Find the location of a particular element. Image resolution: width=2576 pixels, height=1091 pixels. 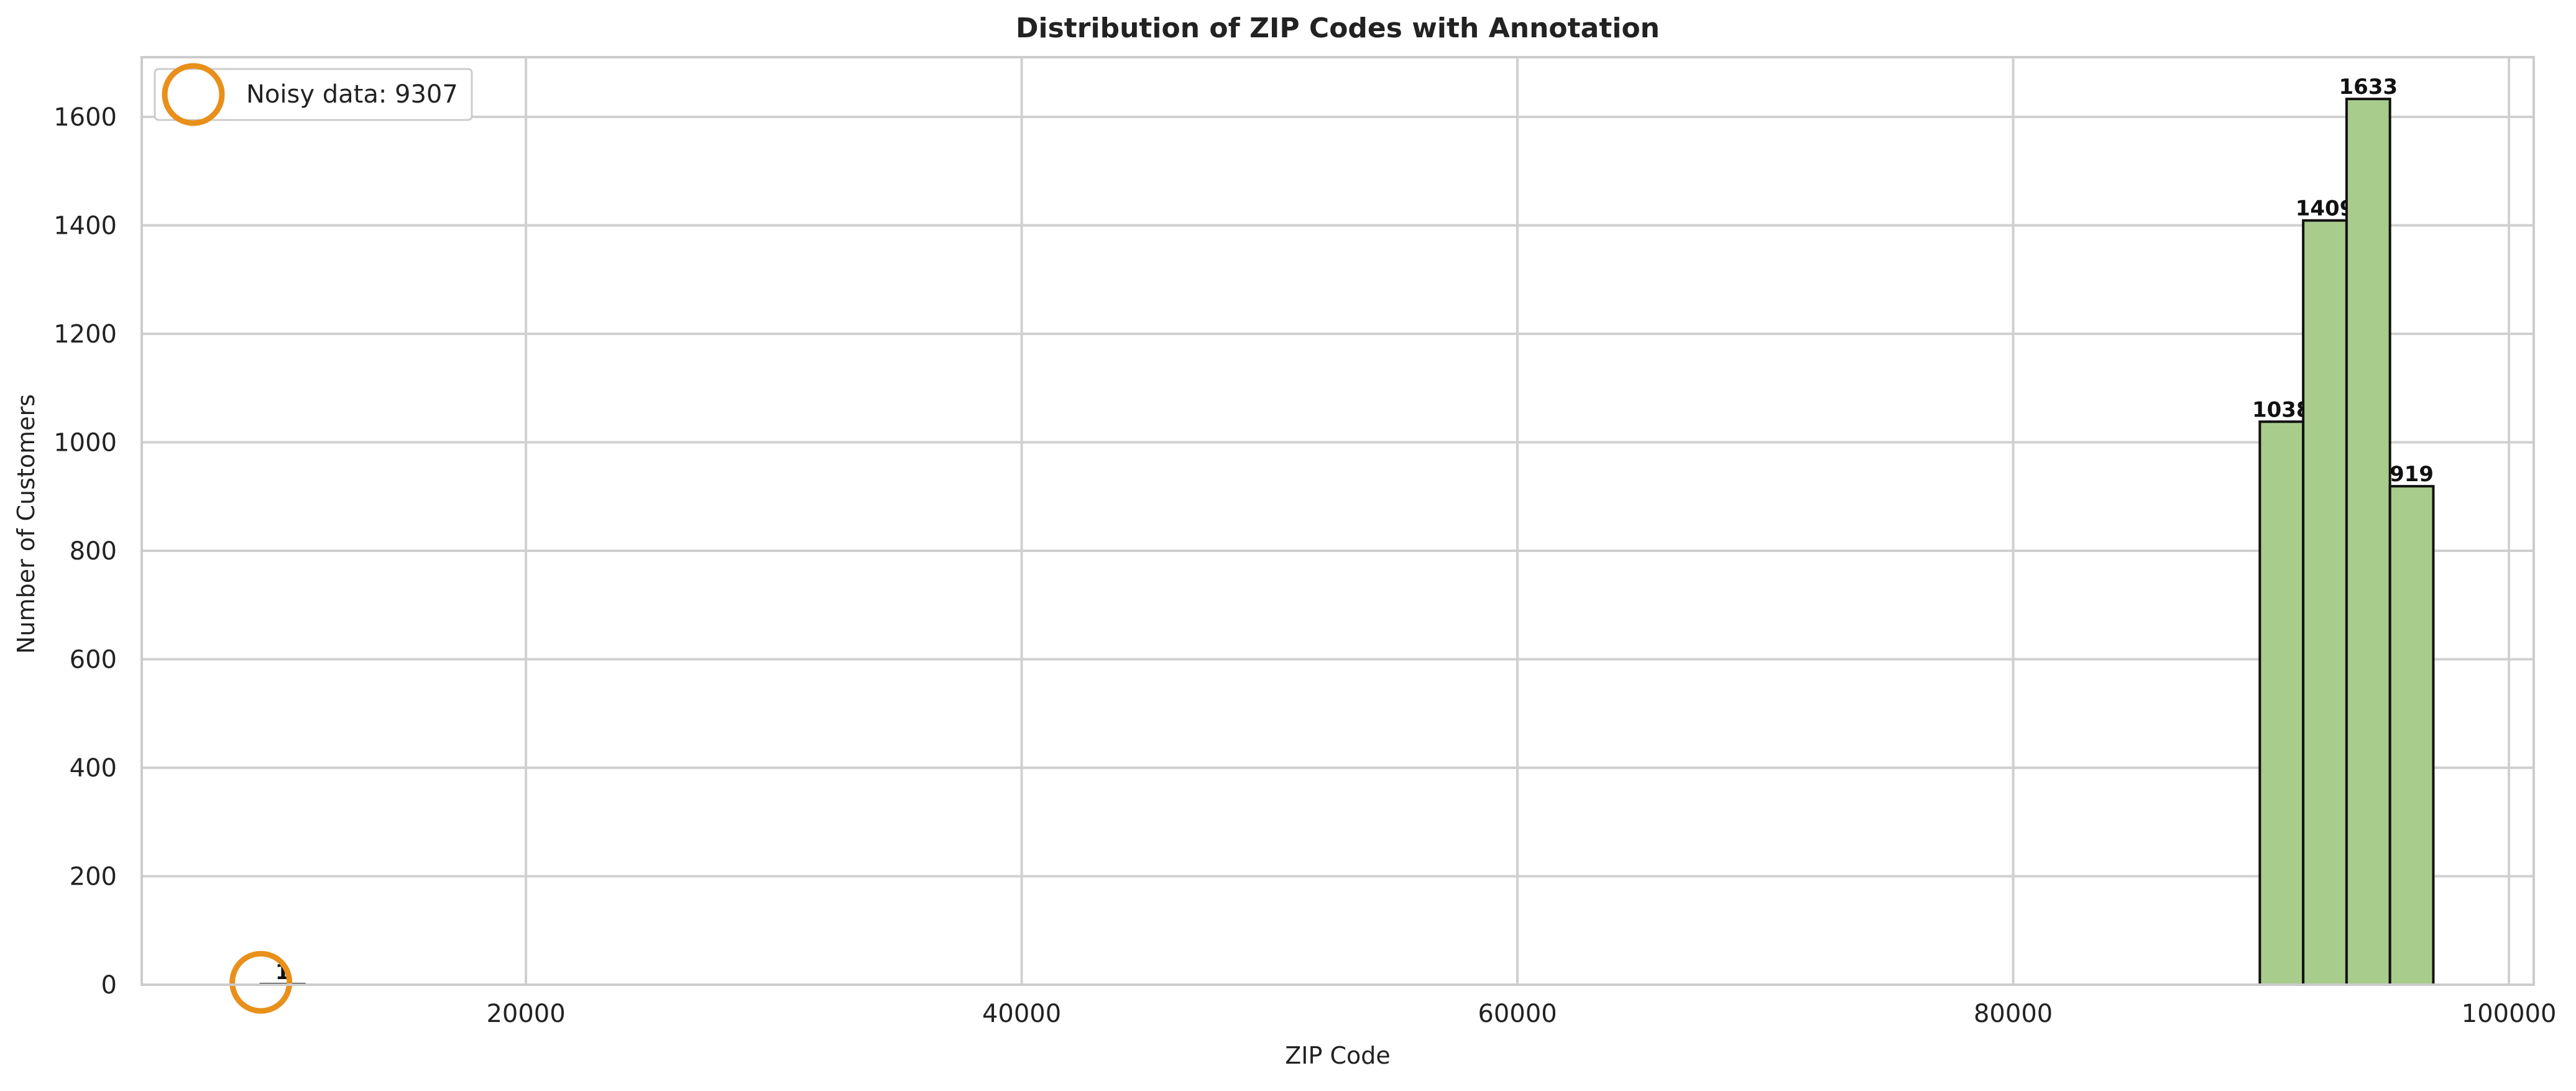

bar-value-label: 1409 is located at coordinates (2325, 209).